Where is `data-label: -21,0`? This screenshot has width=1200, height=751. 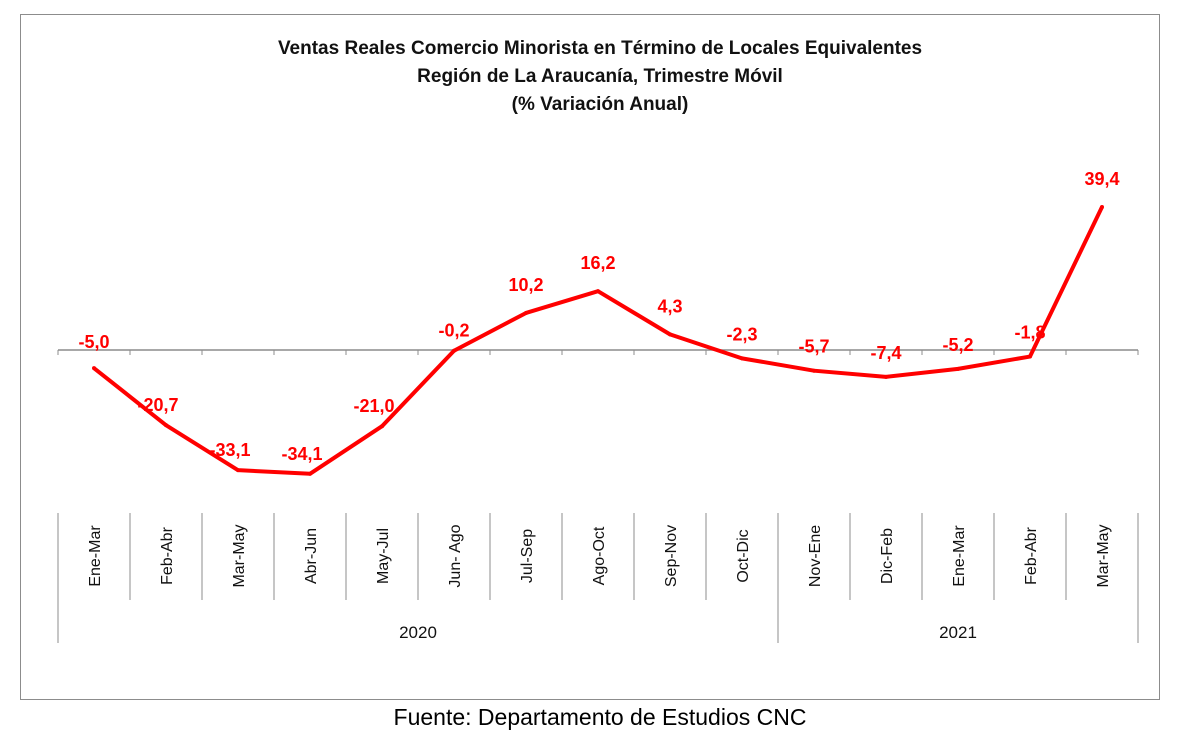 data-label: -21,0 is located at coordinates (373, 406).